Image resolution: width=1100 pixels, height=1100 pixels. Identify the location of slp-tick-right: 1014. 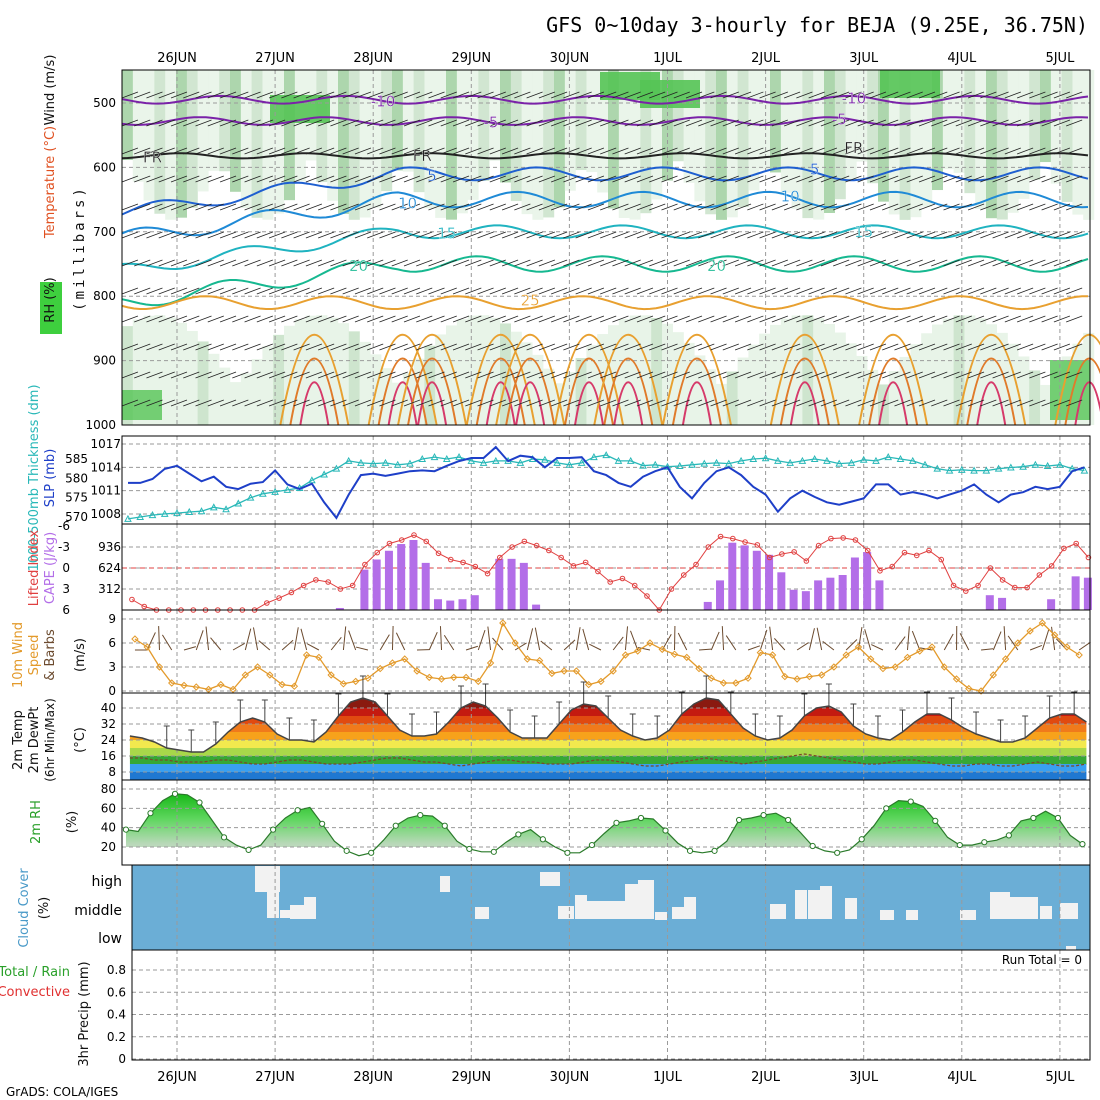
(105, 467).